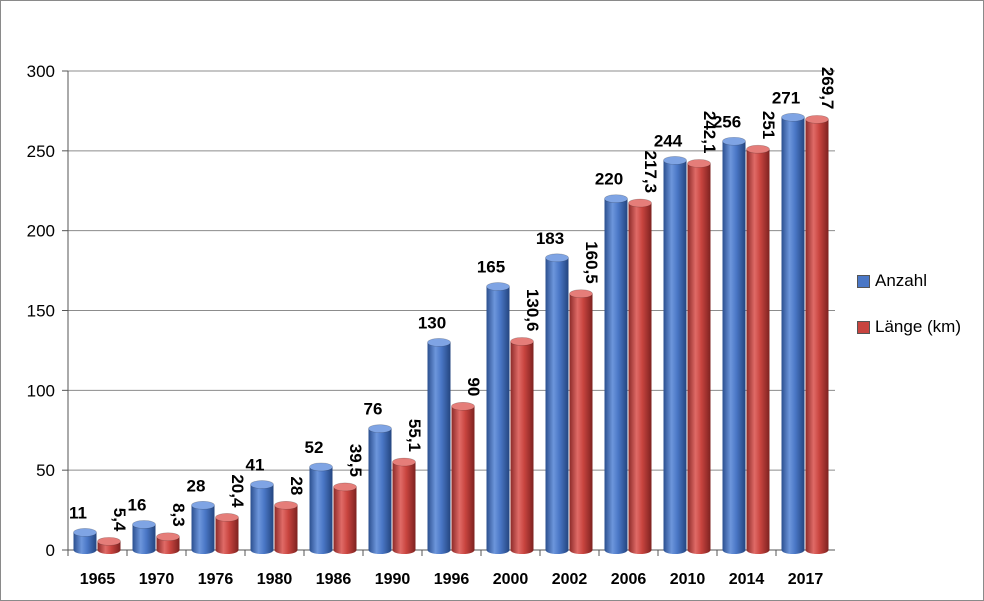 The image size is (984, 601). What do you see at coordinates (863, 281) in the screenshot?
I see `legend-swatch-anzahl` at bounding box center [863, 281].